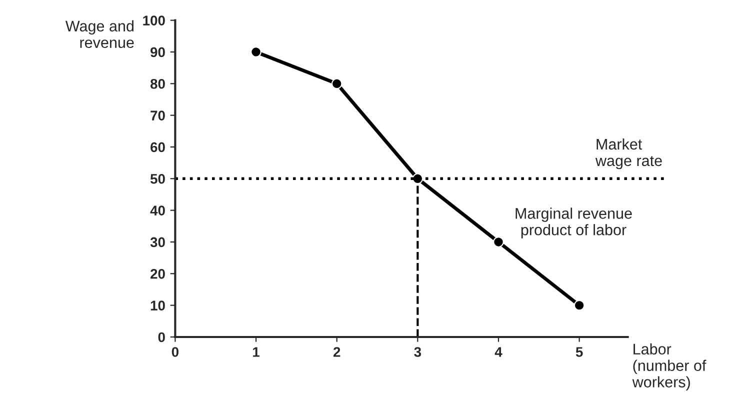 The height and width of the screenshot is (406, 730). What do you see at coordinates (579, 352) in the screenshot?
I see `x-tick-label: 5` at bounding box center [579, 352].